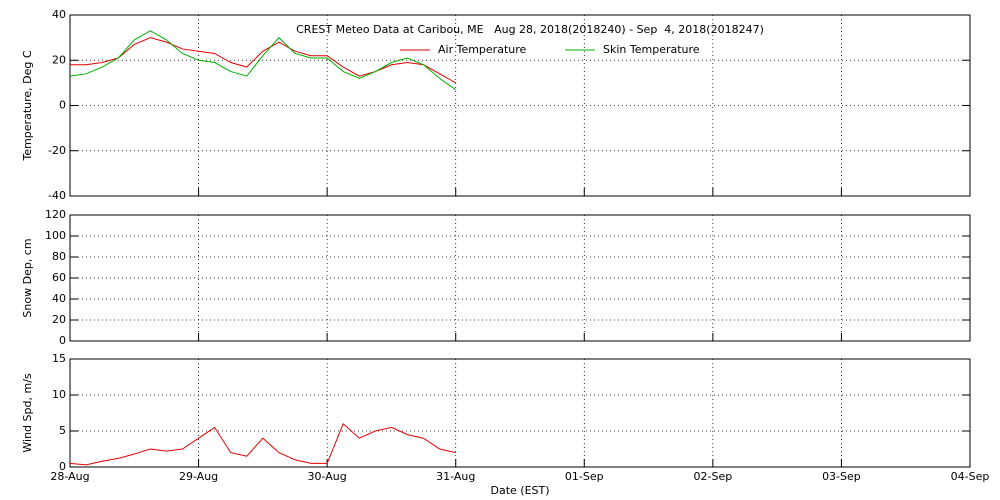  I want to click on x-tick-label: 31-Aug, so click(455, 476).